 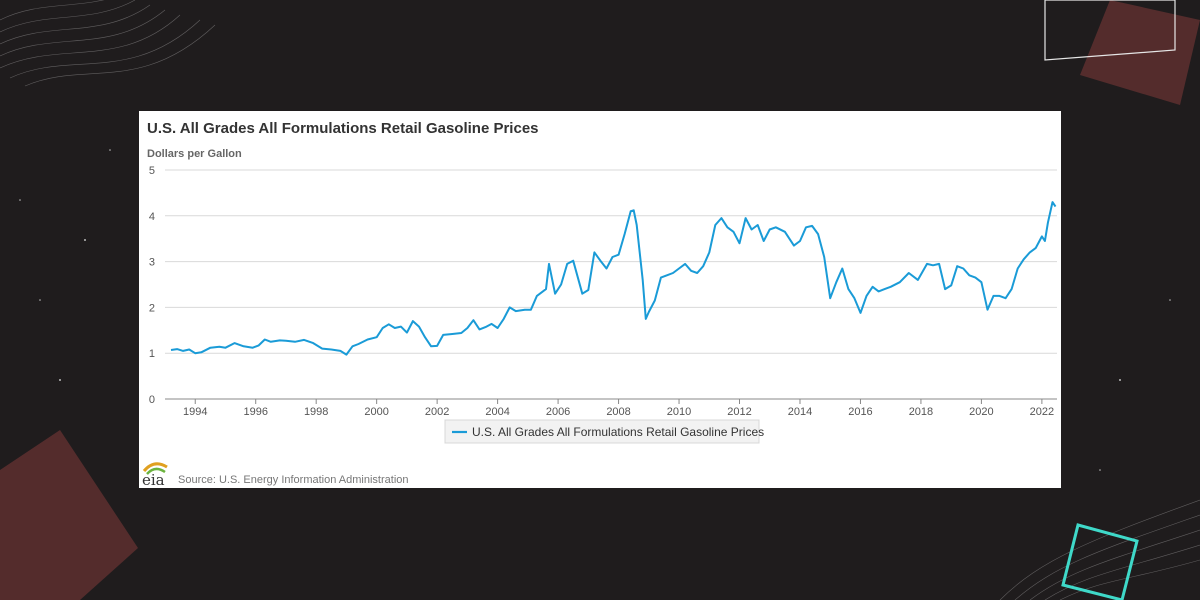 What do you see at coordinates (69, 515) in the screenshot?
I see `accent-square-bottom-left` at bounding box center [69, 515].